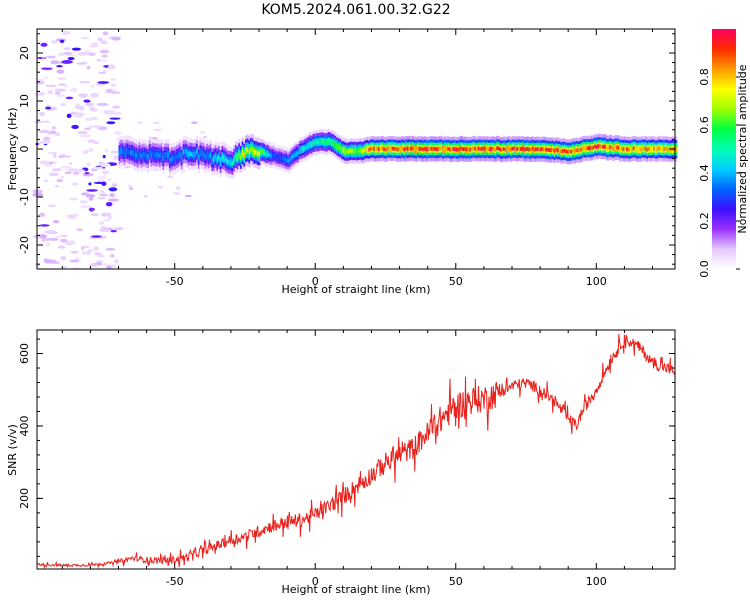 Image resolution: width=750 pixels, height=600 pixels. What do you see at coordinates (24, 425) in the screenshot?
I see `y-tick-label: 400` at bounding box center [24, 425].